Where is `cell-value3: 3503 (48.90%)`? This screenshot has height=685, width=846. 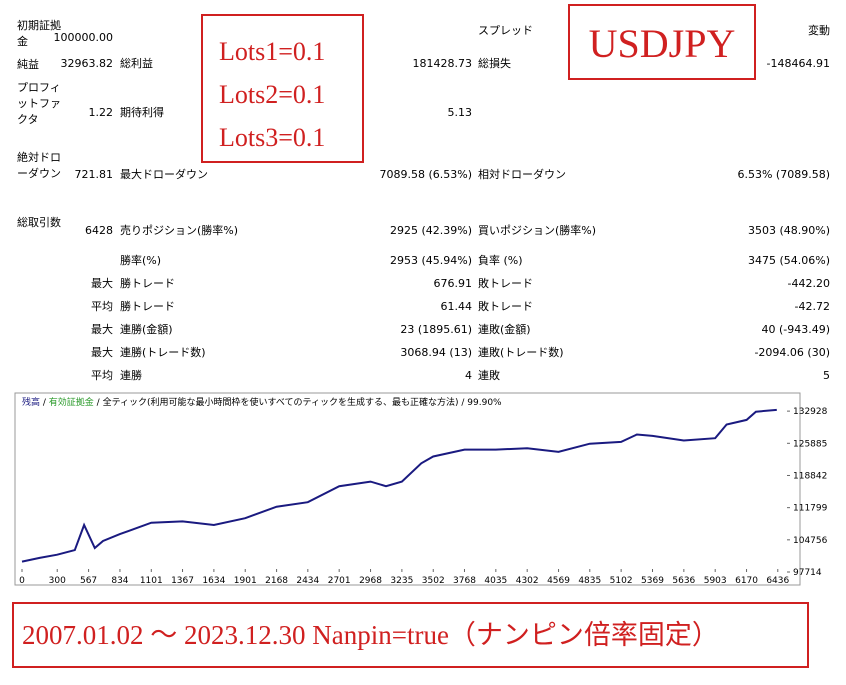
cell-value3: 3503 (48.90%) is located at coordinates (788, 230).